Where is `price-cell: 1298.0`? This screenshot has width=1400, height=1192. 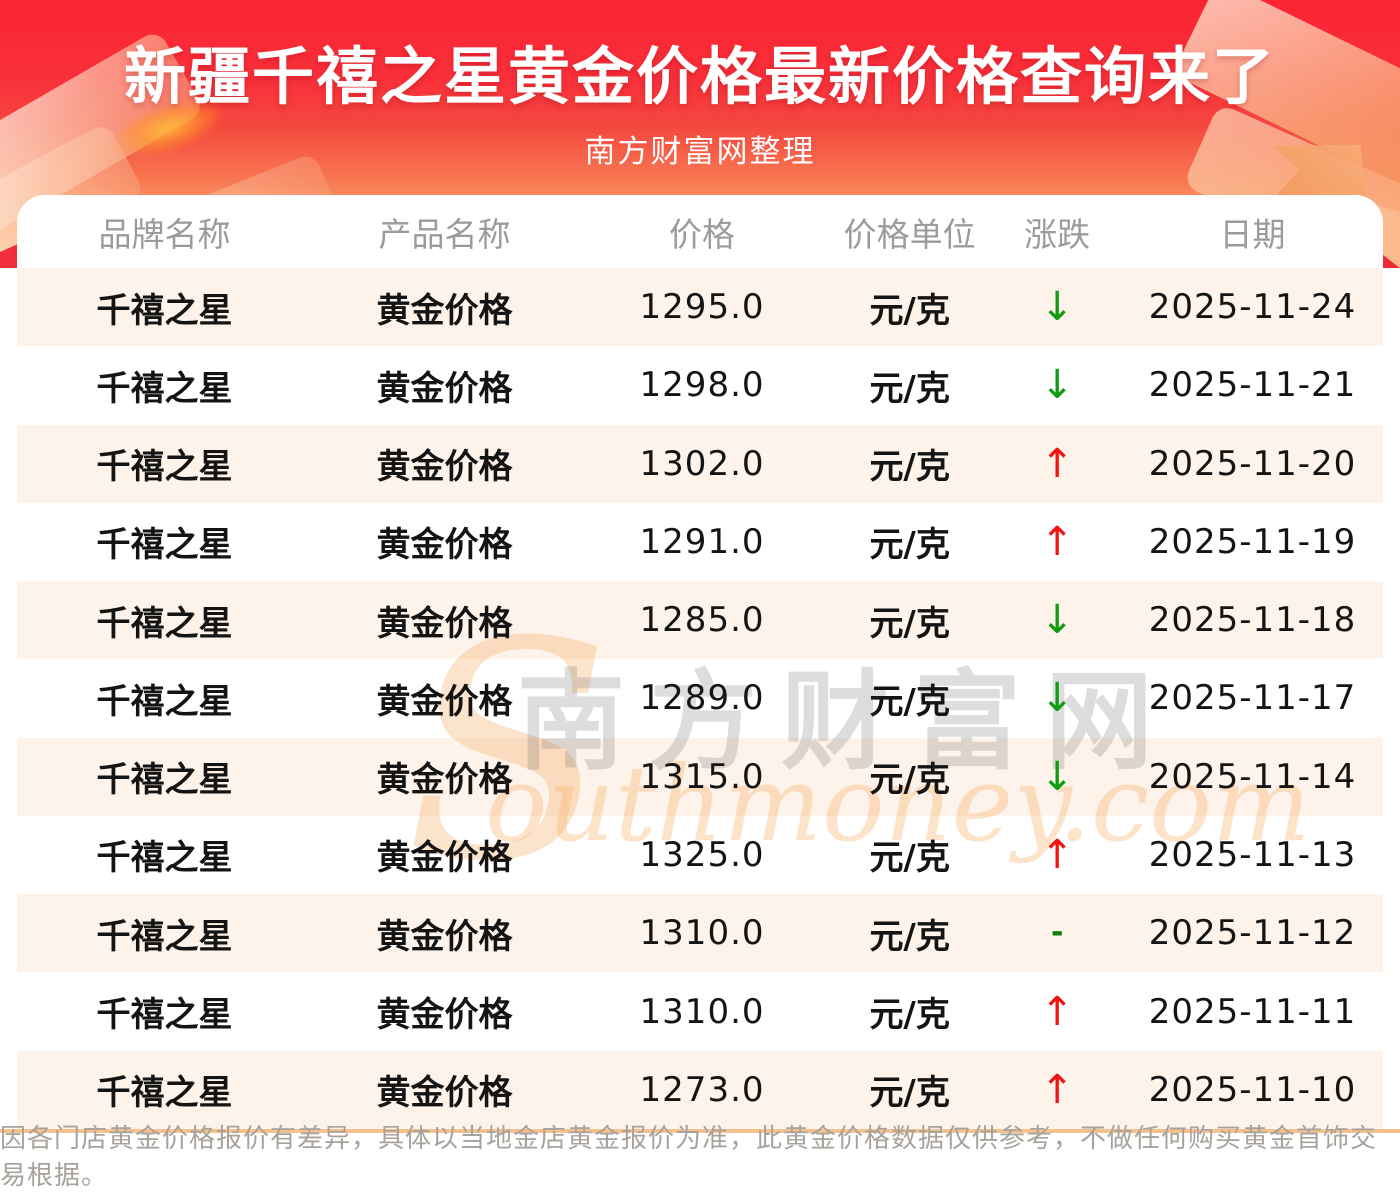
price-cell: 1298.0 is located at coordinates (702, 385).